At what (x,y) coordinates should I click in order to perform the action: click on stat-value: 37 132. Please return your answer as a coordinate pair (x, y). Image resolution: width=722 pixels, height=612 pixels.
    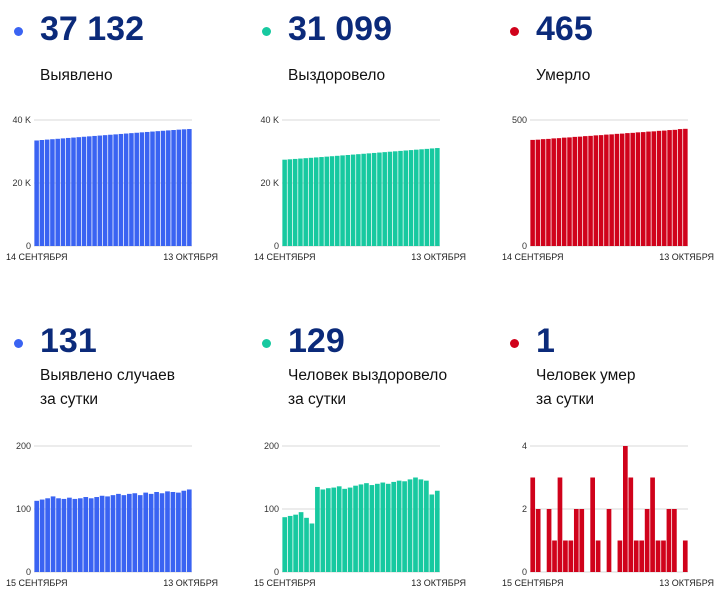
    Looking at the image, I should click on (92, 29).